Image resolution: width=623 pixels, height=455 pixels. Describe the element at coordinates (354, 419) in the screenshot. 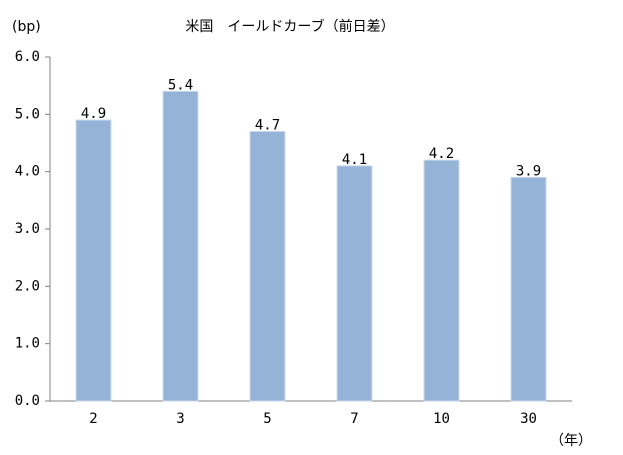

I see `x-tick-label: 7` at that location.